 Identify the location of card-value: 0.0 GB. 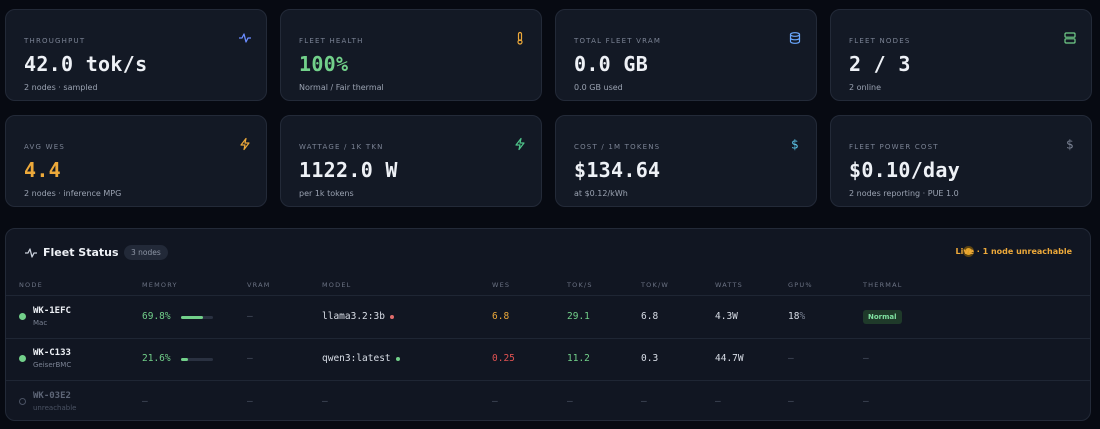
(611, 64).